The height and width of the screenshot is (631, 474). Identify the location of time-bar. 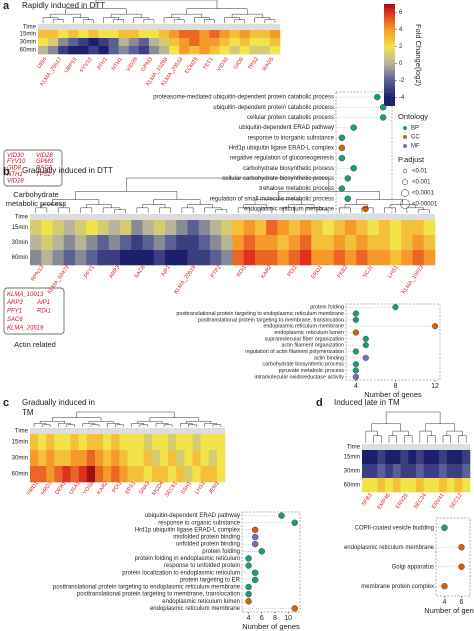
(127, 431).